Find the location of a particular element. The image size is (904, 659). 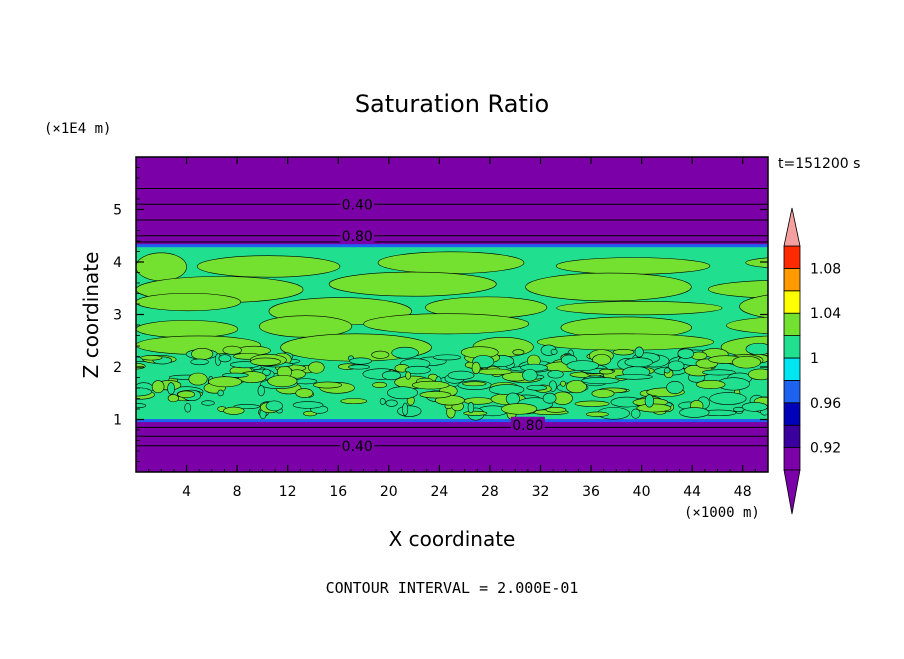

contour-labels: 0.40 0.80 0.80 0.40 is located at coordinates (442, 325).